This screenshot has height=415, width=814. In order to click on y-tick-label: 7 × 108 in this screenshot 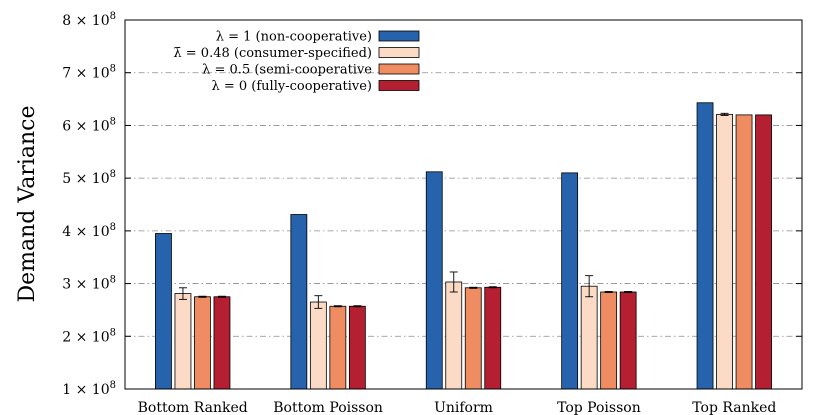, I will do `click(89, 73)`.